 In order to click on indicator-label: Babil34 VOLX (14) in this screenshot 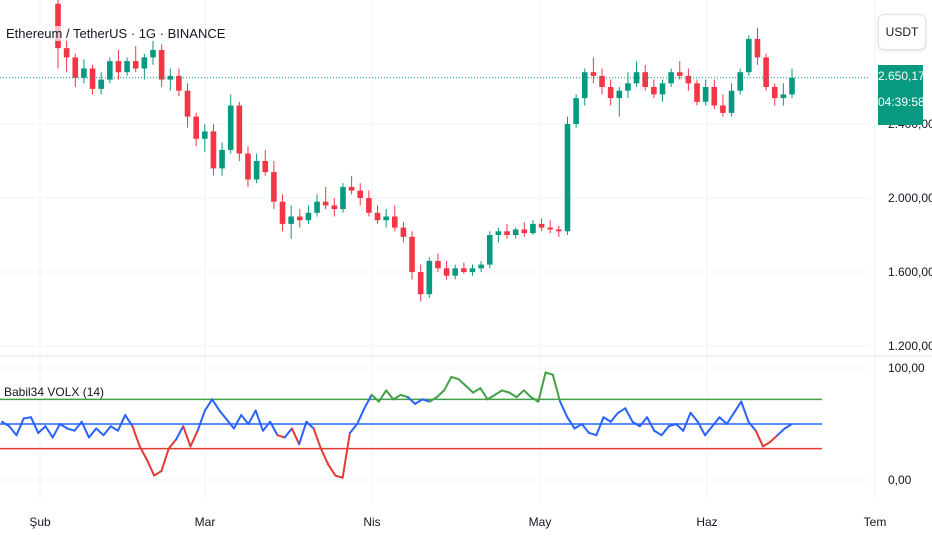, I will do `click(54, 392)`.